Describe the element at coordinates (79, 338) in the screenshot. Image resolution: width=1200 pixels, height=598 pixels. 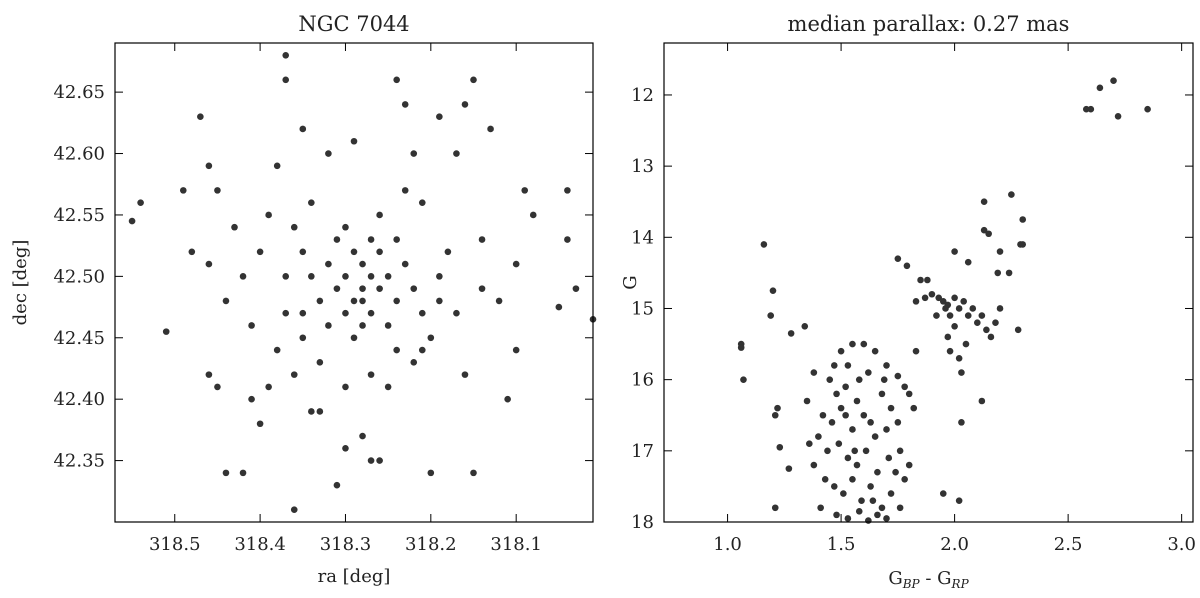
I see `y-tick-label: 42.45` at that location.